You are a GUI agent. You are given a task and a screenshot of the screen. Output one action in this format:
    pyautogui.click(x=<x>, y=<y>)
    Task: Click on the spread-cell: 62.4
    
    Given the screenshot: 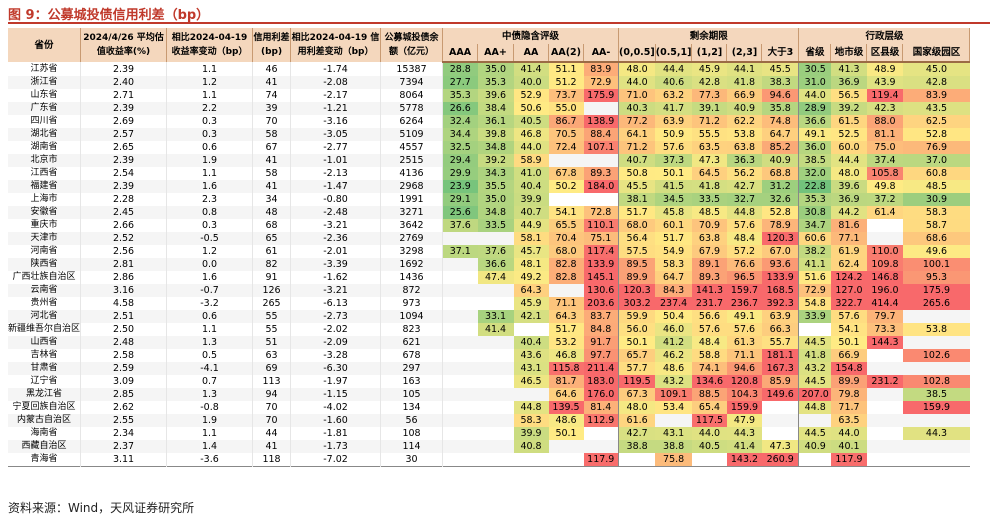 What is the action you would take?
    pyautogui.click(x=848, y=264)
    